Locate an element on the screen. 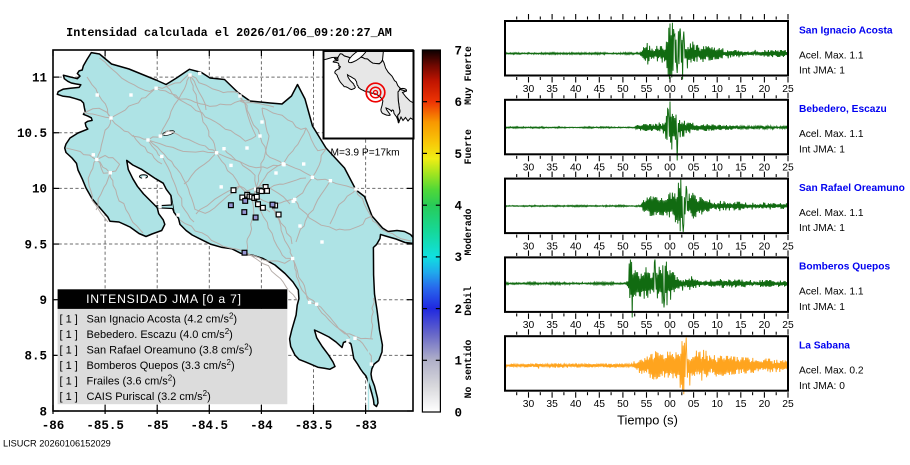  svg-text: 1 is located at coordinates (459, 362).